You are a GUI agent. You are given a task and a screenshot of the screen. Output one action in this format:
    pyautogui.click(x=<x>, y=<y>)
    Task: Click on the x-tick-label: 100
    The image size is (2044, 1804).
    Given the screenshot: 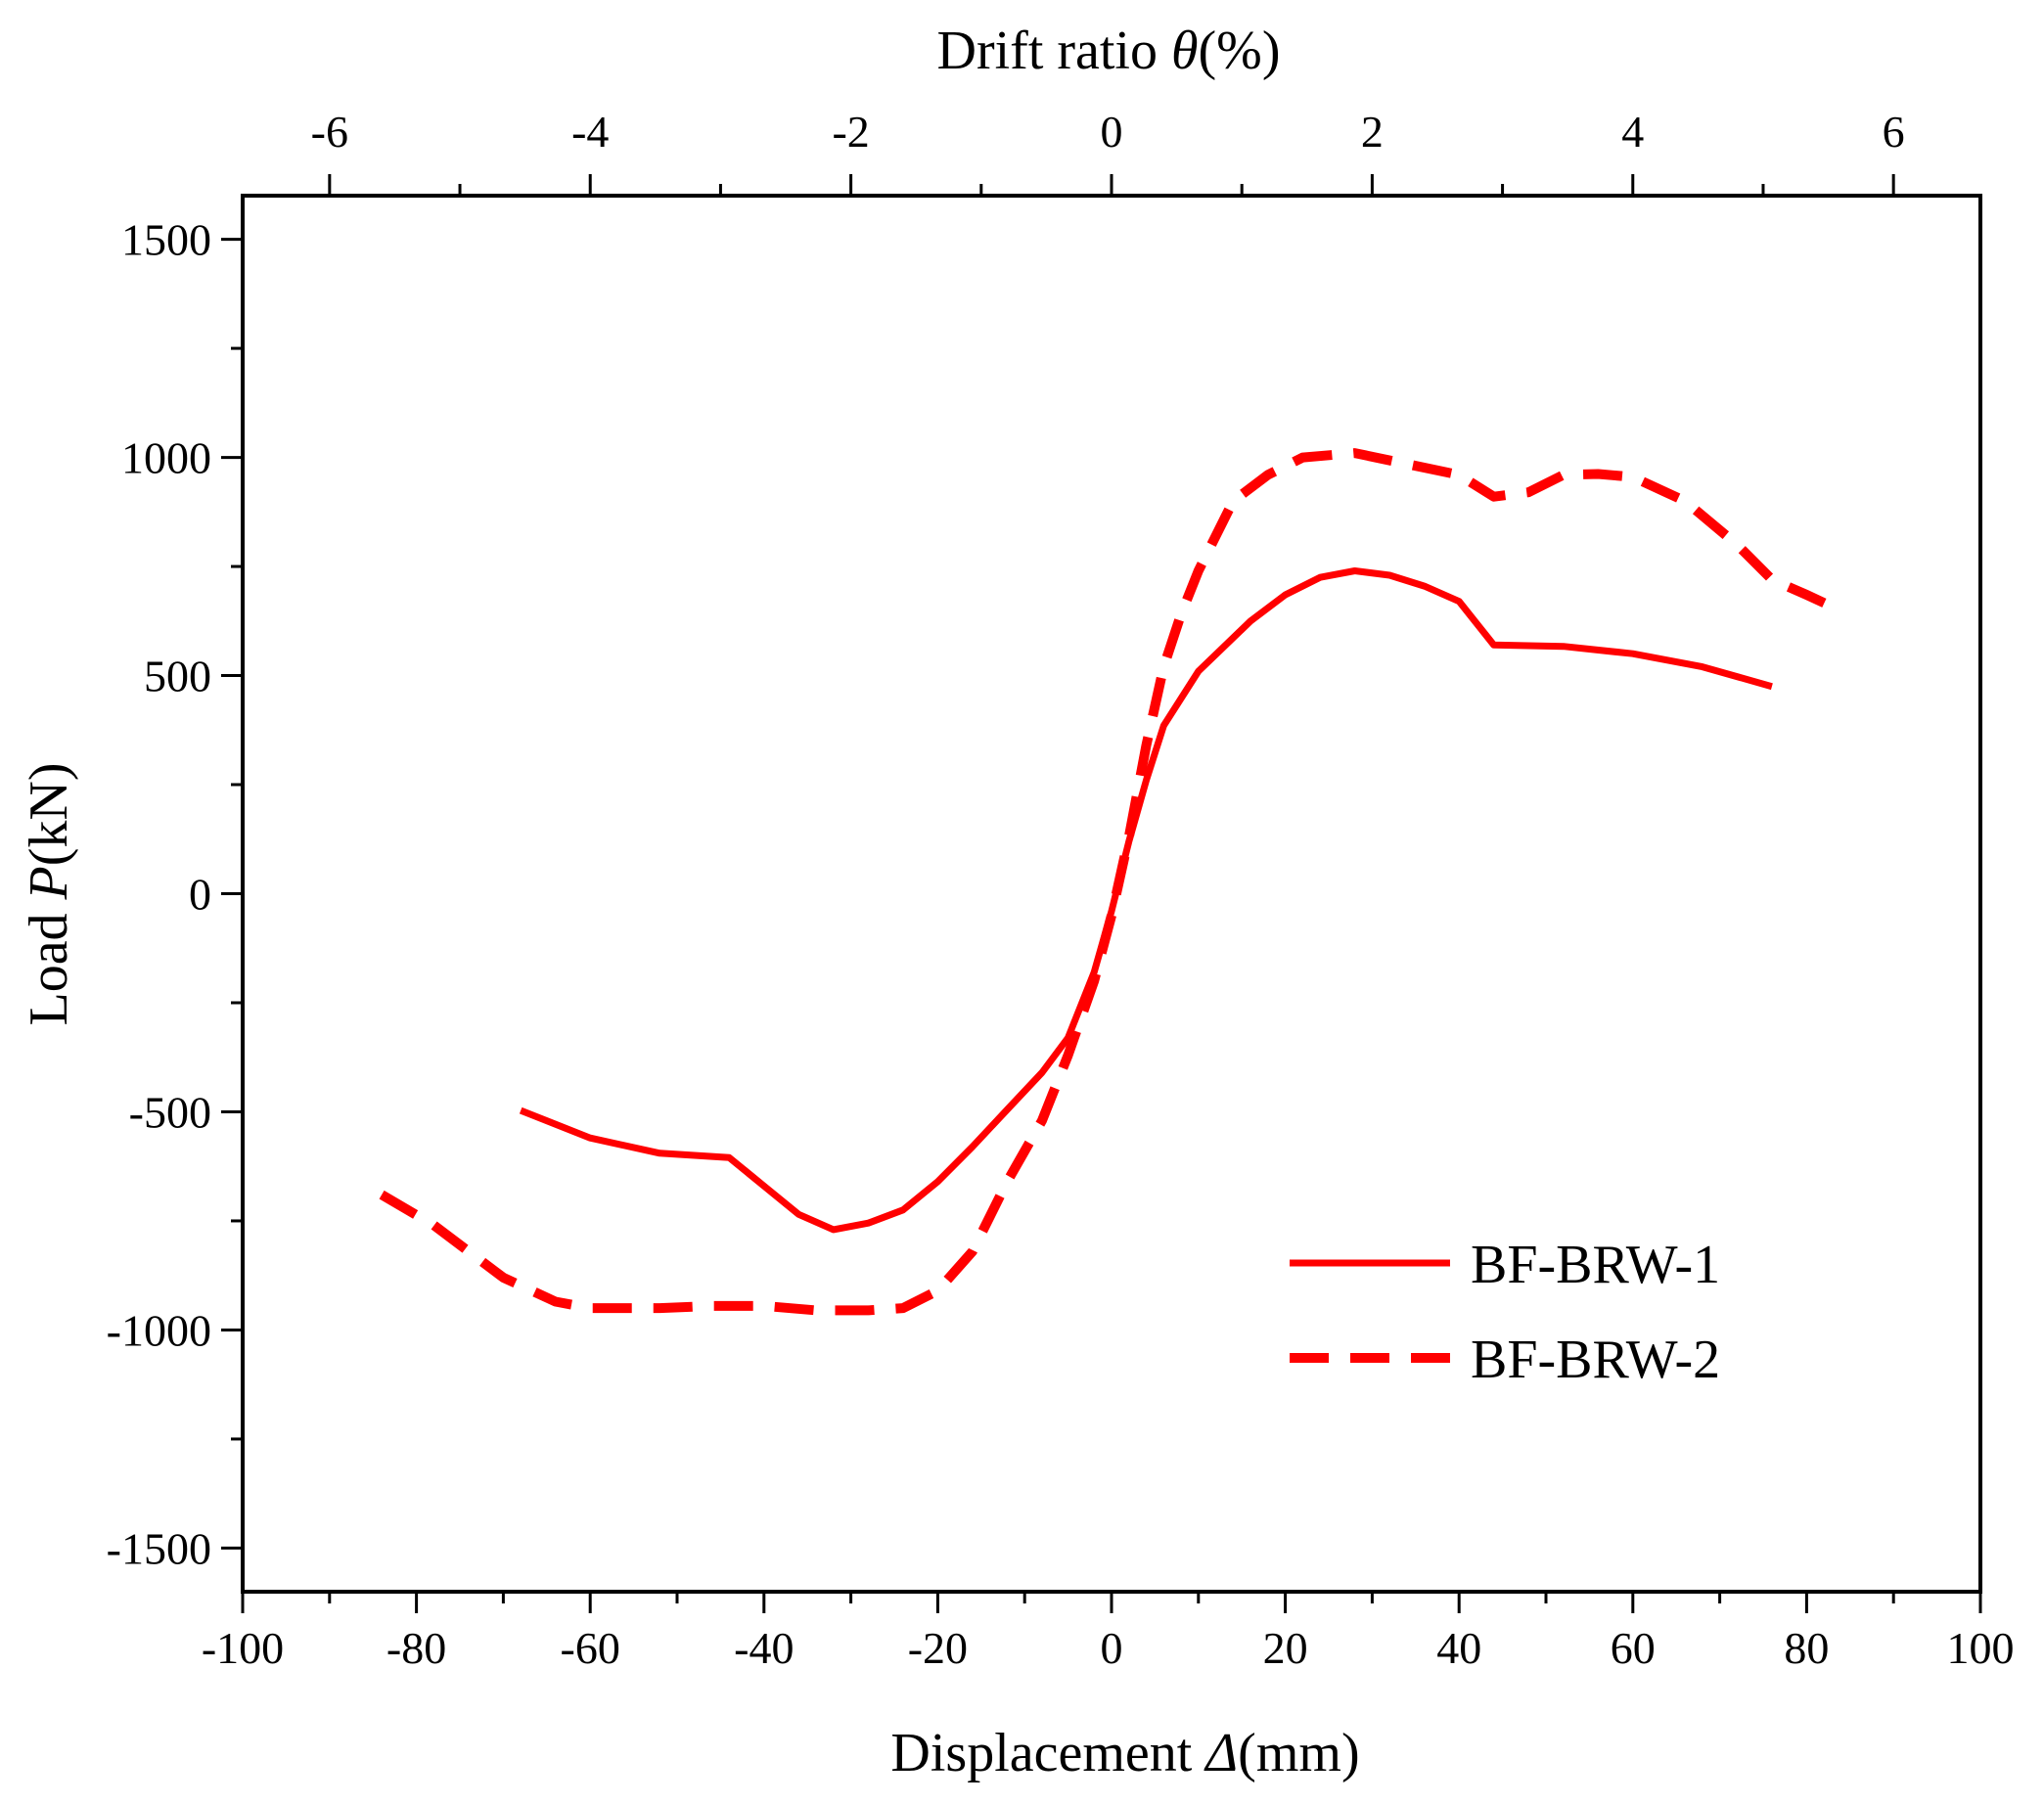 What is the action you would take?
    pyautogui.click(x=1981, y=1648)
    